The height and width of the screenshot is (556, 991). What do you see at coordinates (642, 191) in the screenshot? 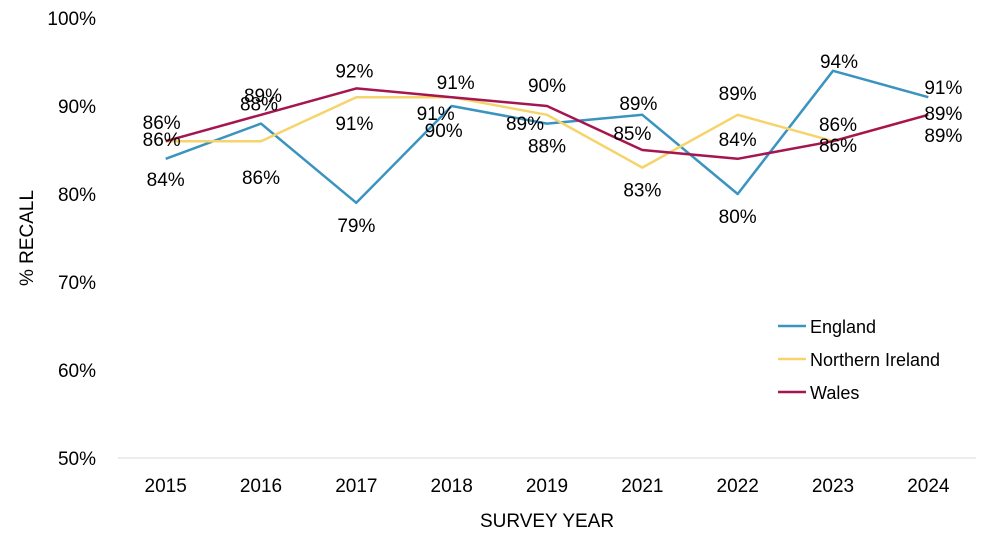
I see `data-label: 83%` at bounding box center [642, 191].